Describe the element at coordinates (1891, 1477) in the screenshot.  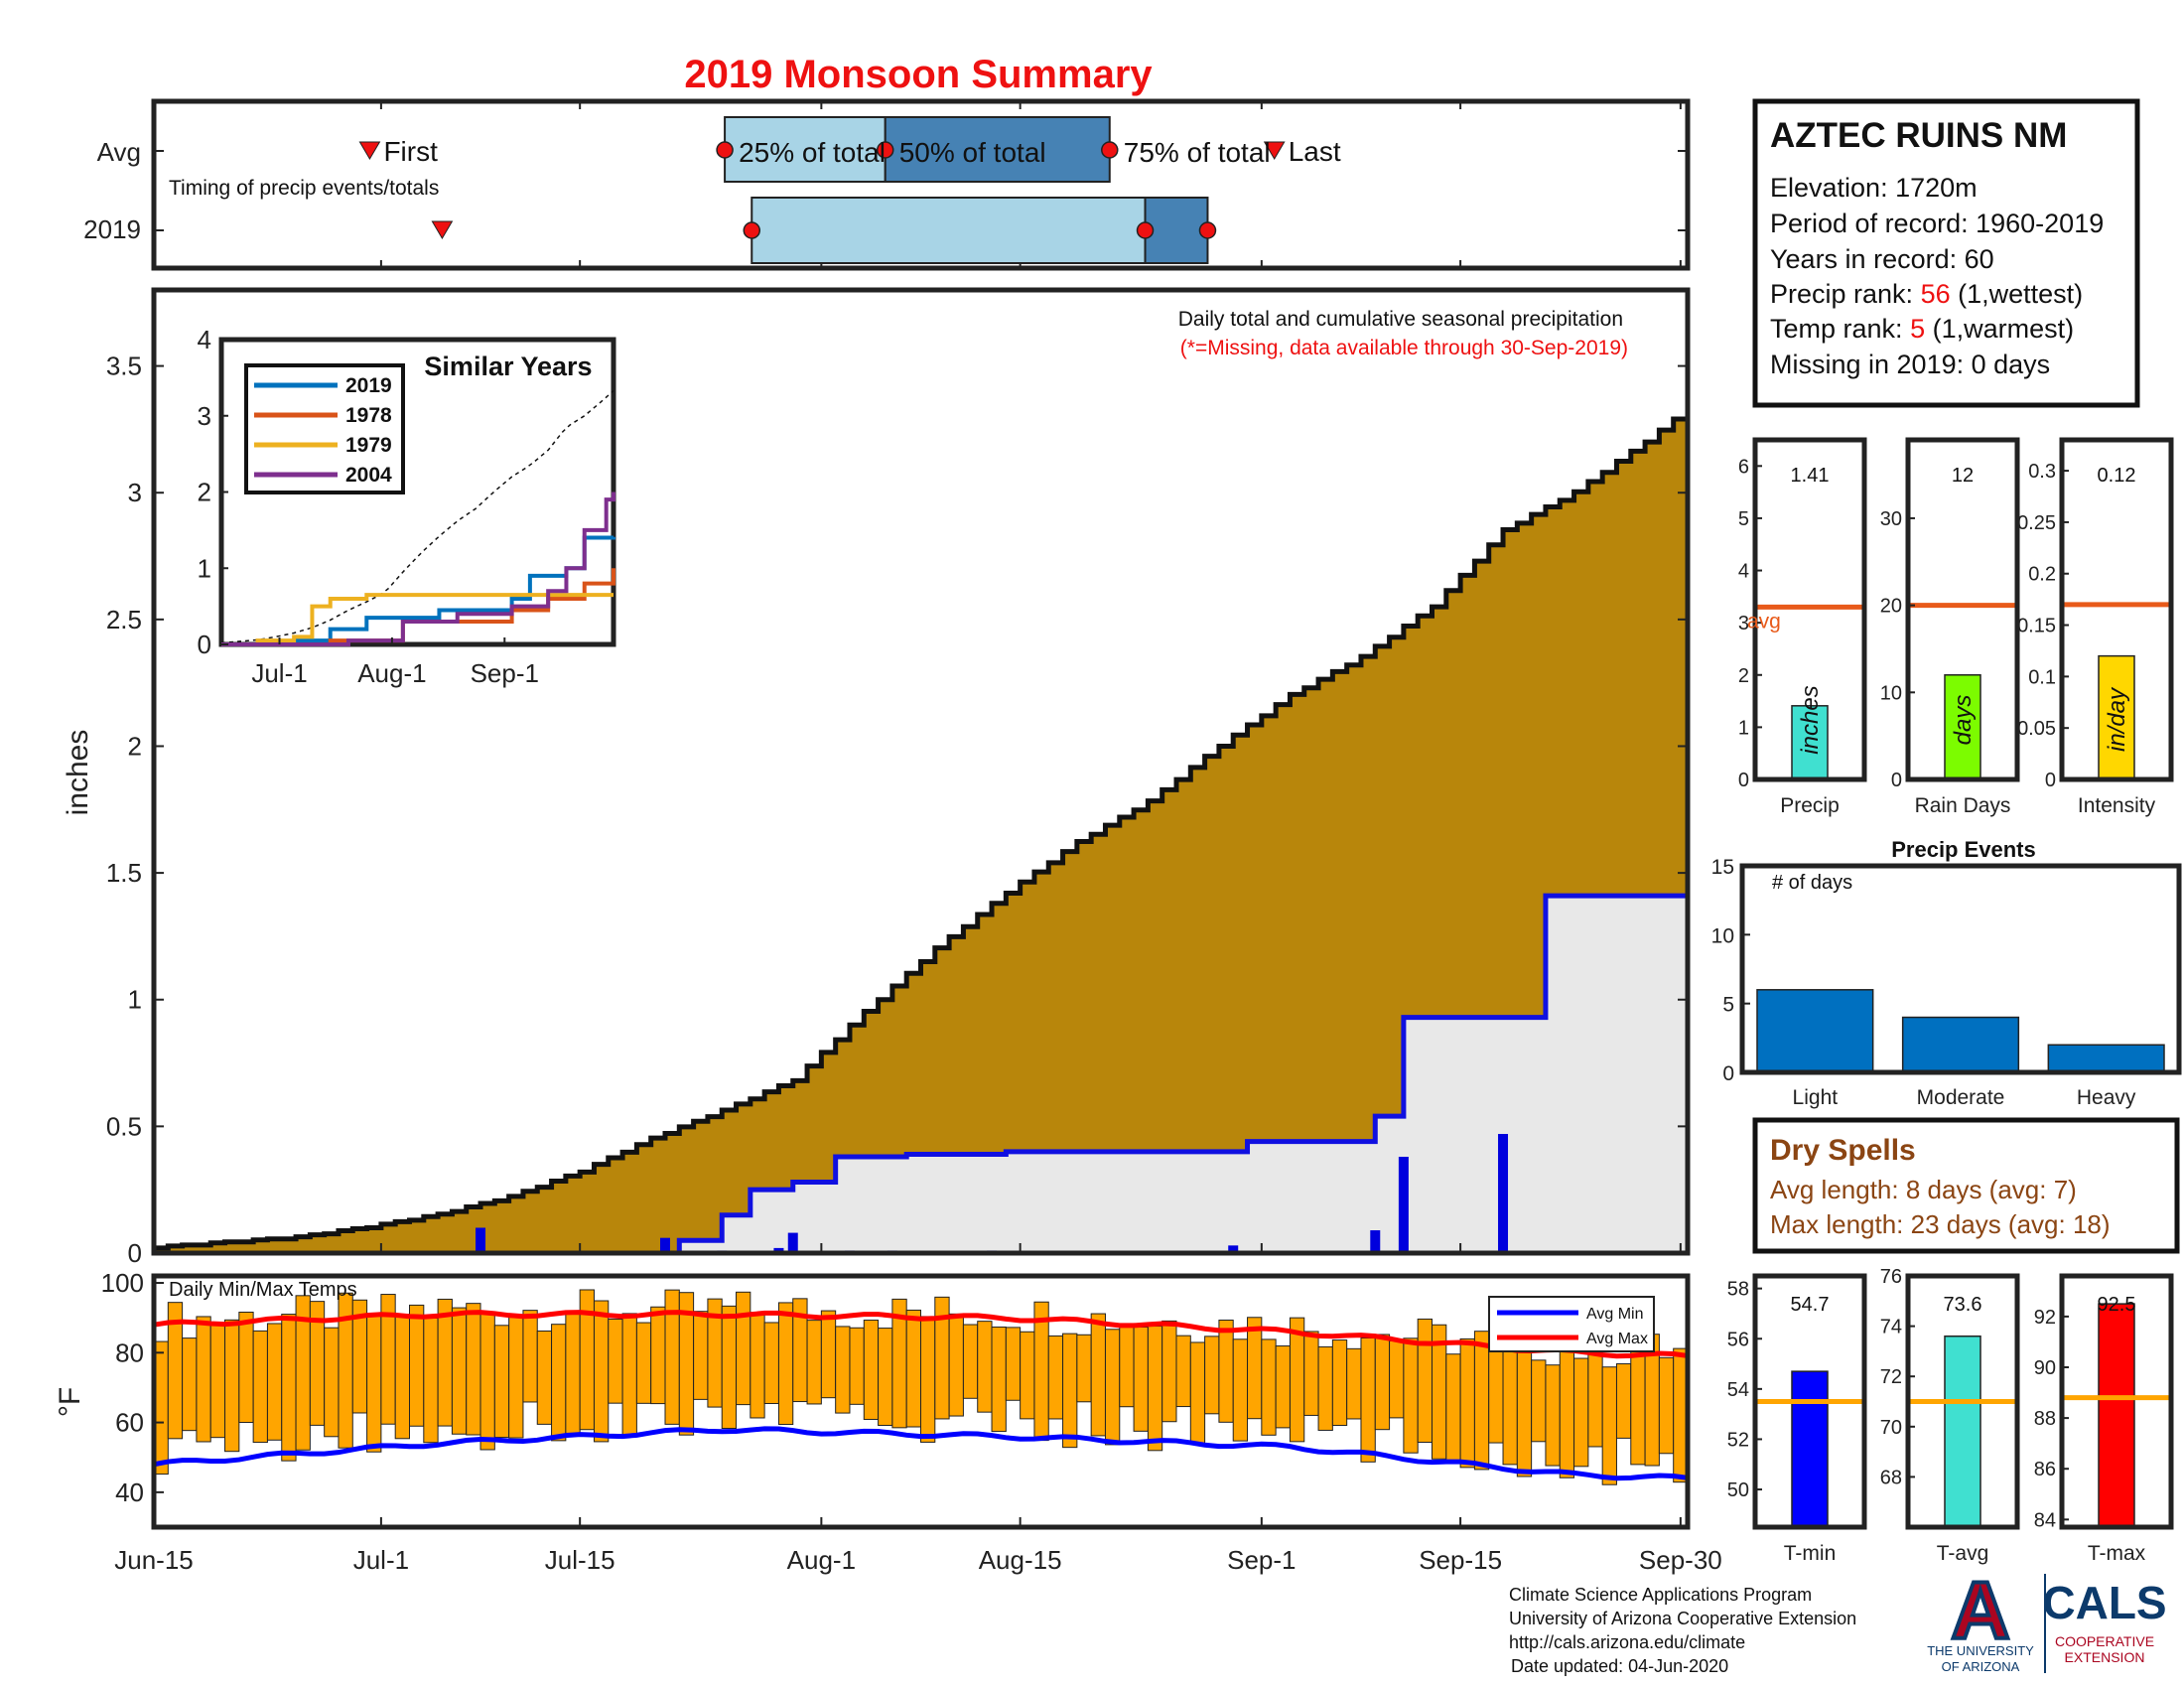
I see `temp-summary-y-tick-label: 68` at that location.